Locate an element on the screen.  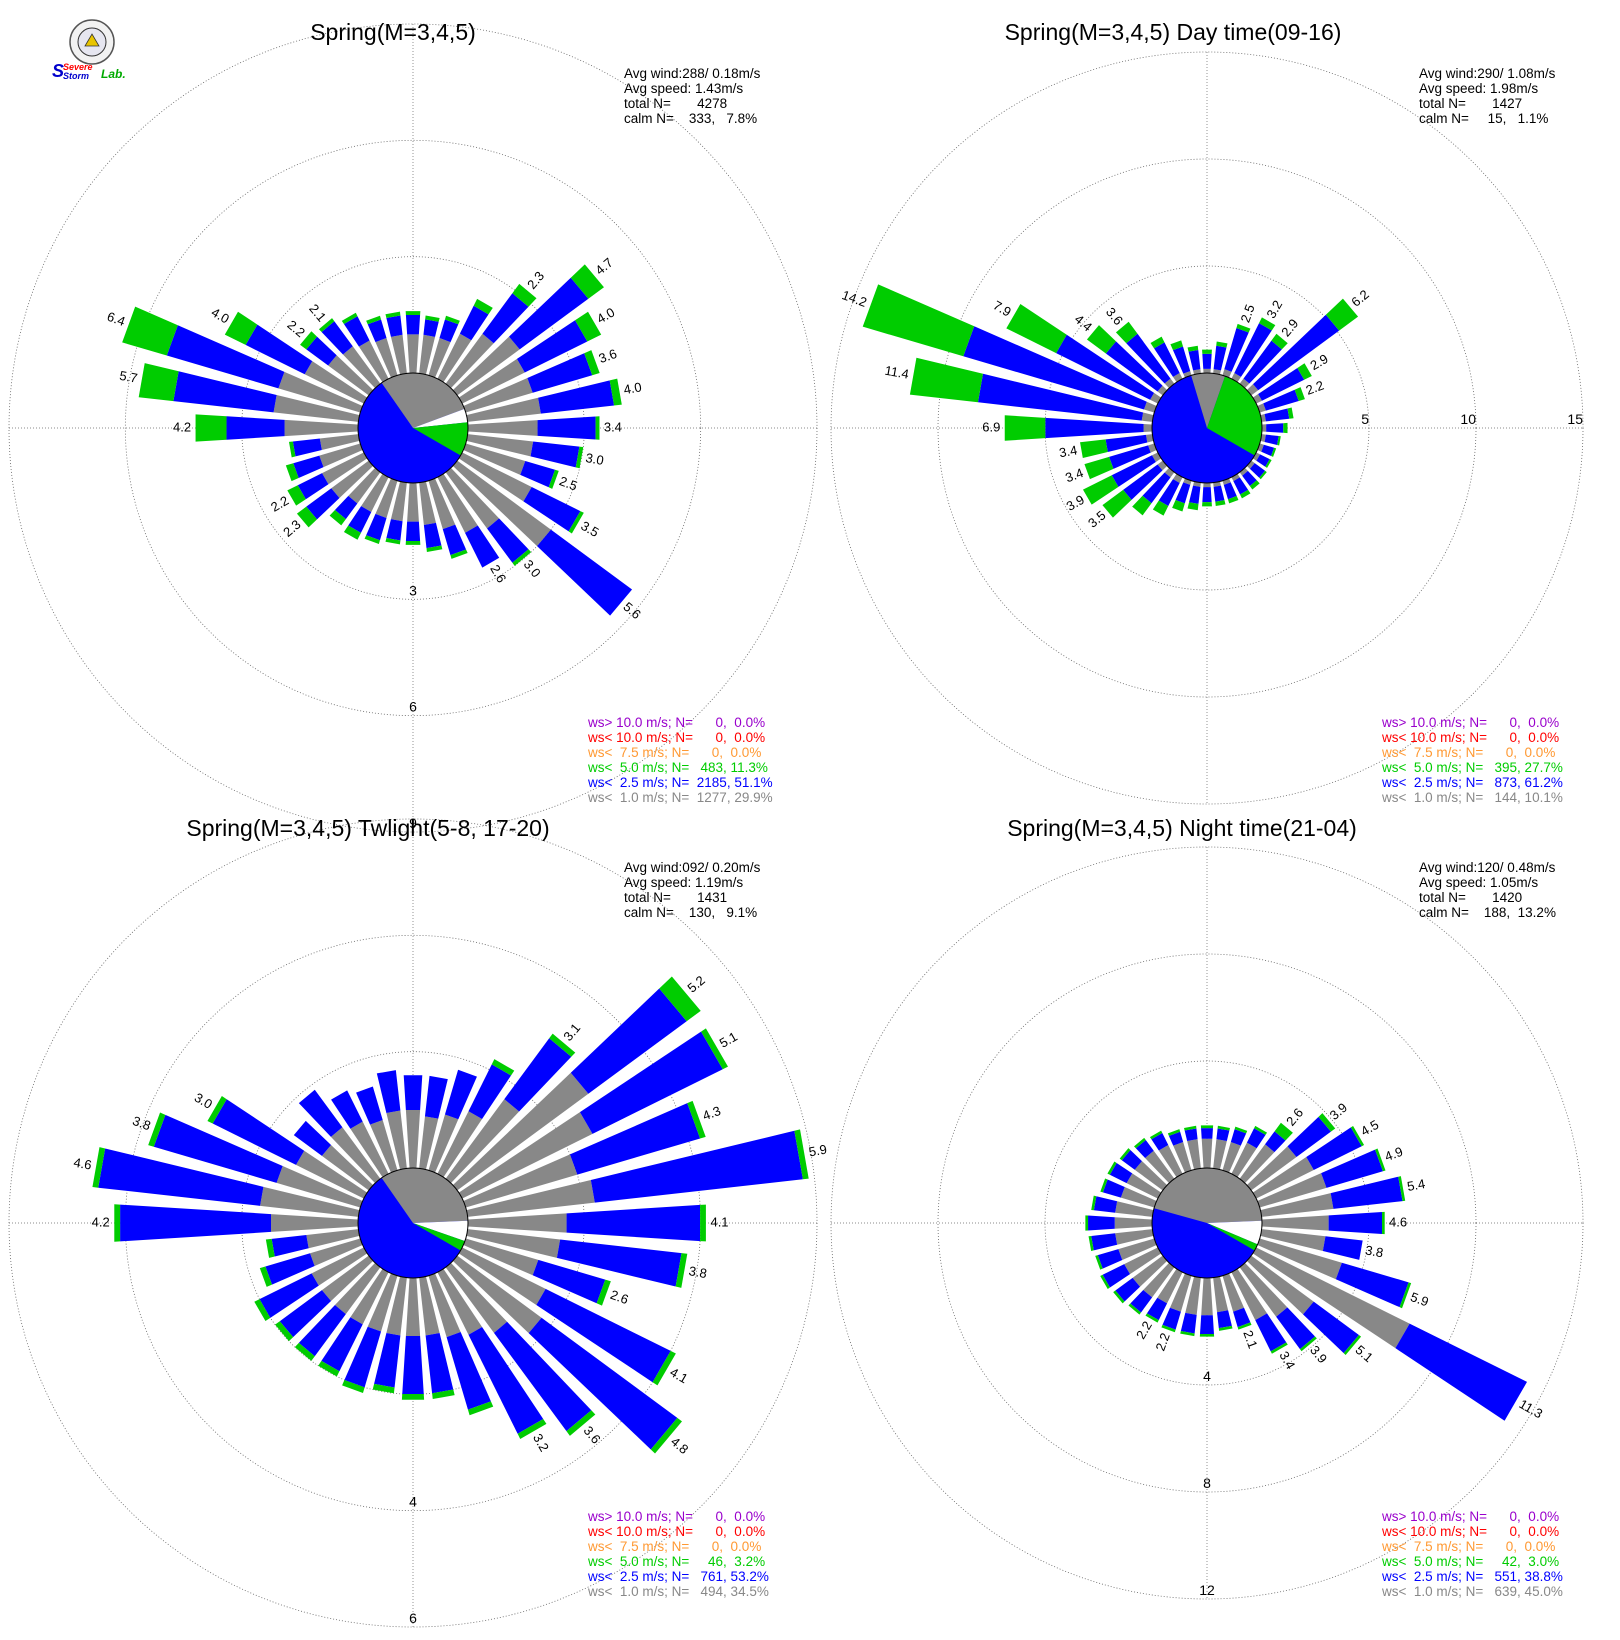
logo-word-lab: Lab. is located at coordinates (113, 74).